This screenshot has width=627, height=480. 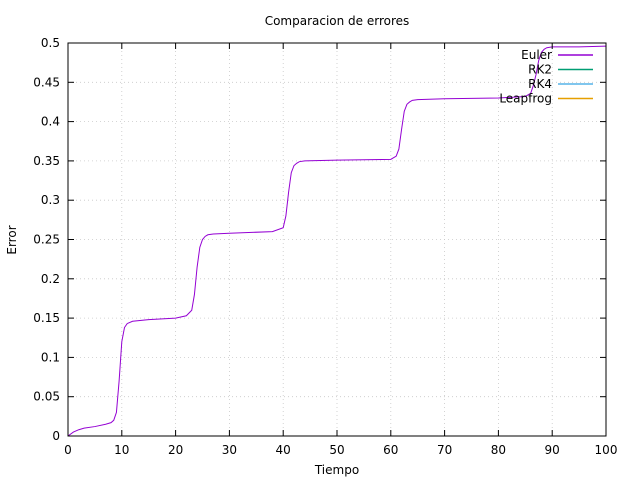 What do you see at coordinates (46, 397) in the screenshot?
I see `y-tick-label: 0.05` at bounding box center [46, 397].